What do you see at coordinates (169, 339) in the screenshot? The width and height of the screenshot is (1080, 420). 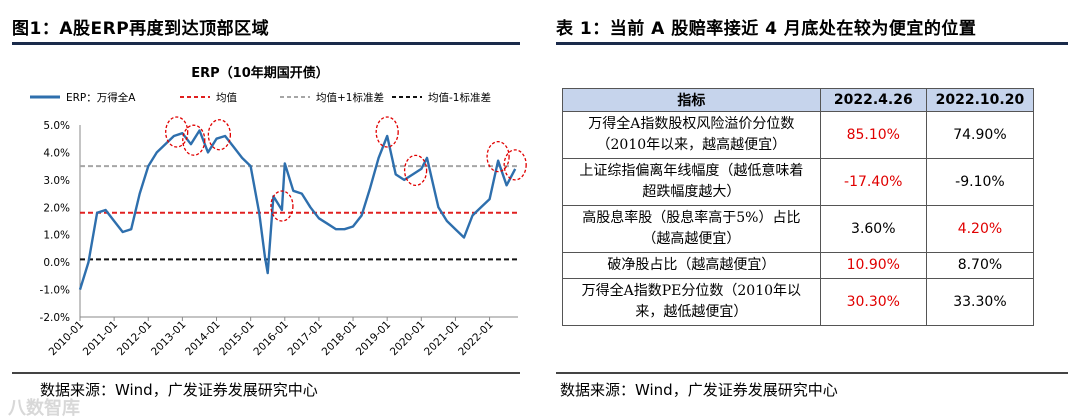 I see `x-tick-label: 2013-01` at bounding box center [169, 339].